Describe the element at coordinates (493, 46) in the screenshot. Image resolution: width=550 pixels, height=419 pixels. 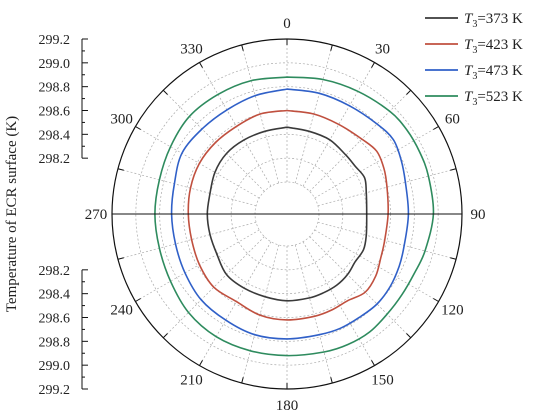
I see `legend-entry: T3=423 K` at that location.